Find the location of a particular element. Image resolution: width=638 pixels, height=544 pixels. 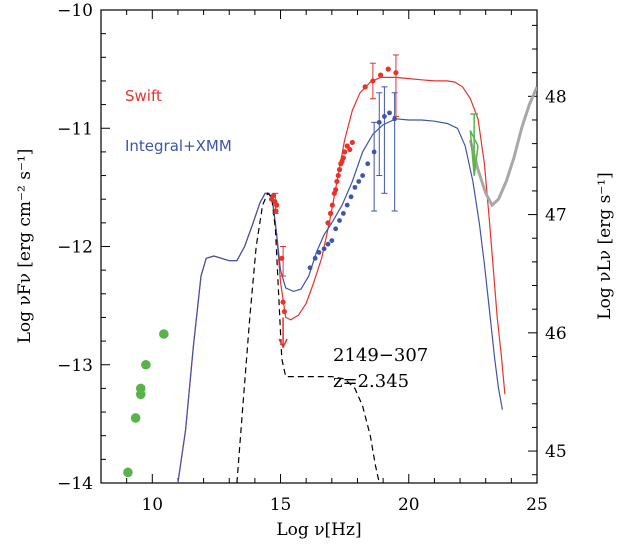

y-axis-label-right: Log νLν [erg s⁻¹] is located at coordinates (605, 245).